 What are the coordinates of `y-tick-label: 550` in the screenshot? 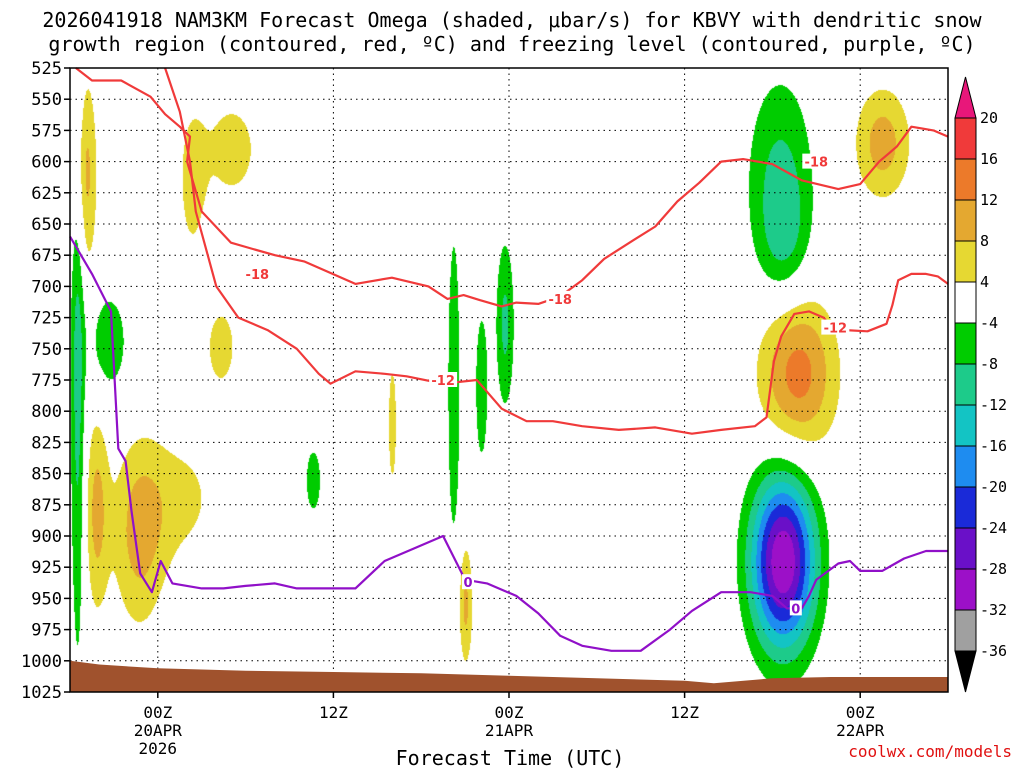 It's located at (46, 100).